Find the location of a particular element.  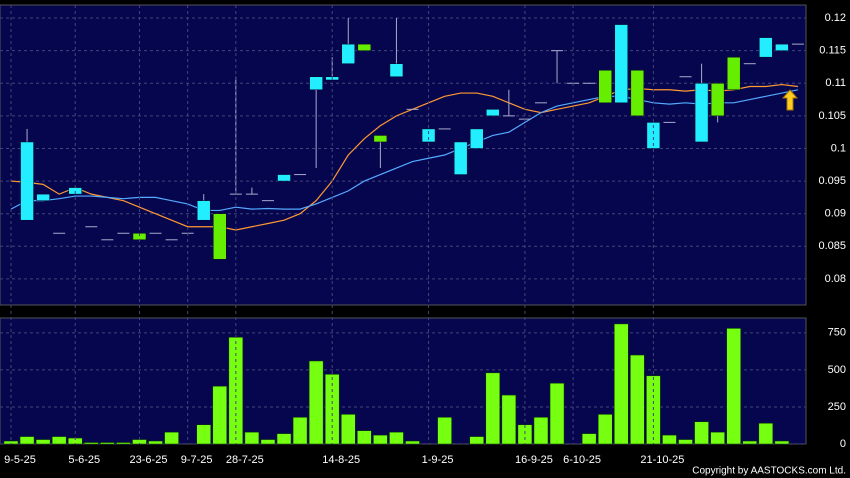

x-tick-label: 28-7-25 is located at coordinates (245, 460).